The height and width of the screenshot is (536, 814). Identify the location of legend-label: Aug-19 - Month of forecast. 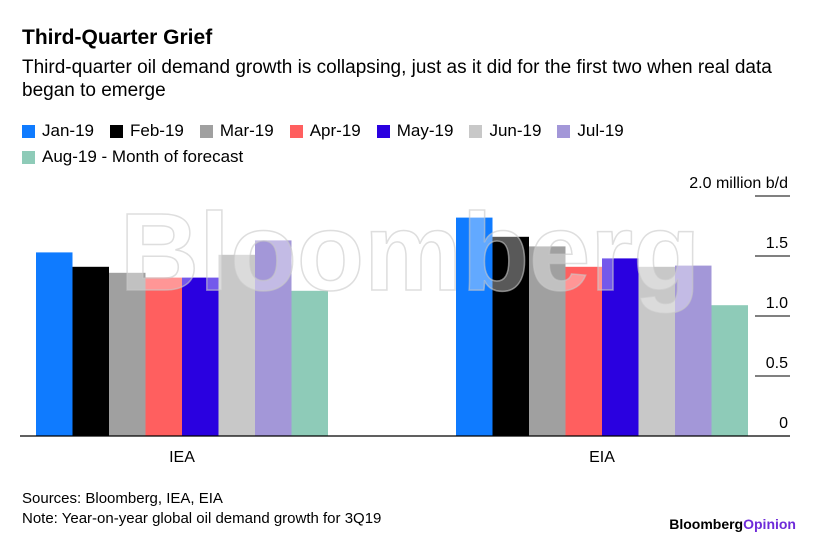
(143, 156).